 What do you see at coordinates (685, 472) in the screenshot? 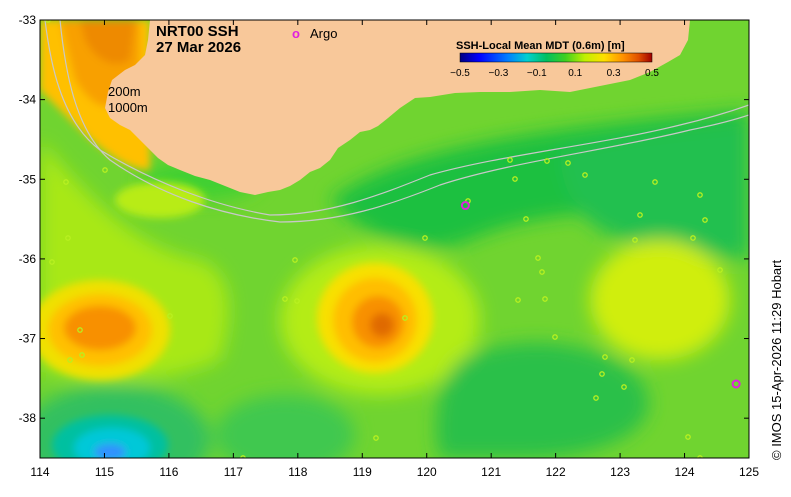
I see `x-tick-label: 124` at bounding box center [685, 472].